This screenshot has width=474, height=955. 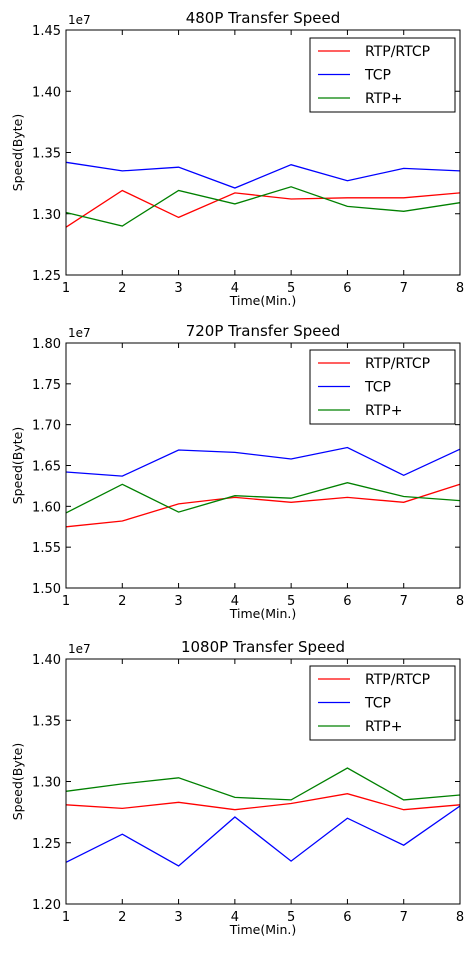 What do you see at coordinates (46, 589) in the screenshot?
I see `y-tick-label: 1.50` at bounding box center [46, 589].